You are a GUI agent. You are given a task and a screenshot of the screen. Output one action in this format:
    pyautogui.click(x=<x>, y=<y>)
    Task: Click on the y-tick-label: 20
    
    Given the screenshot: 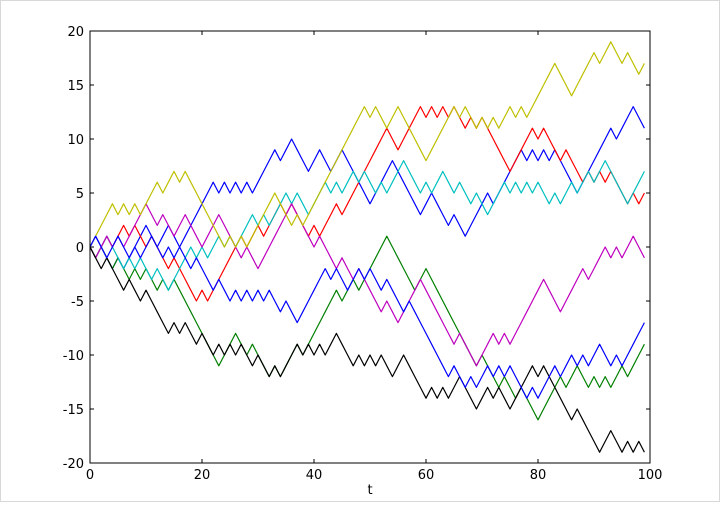 What is the action you would take?
    pyautogui.click(x=75, y=32)
    